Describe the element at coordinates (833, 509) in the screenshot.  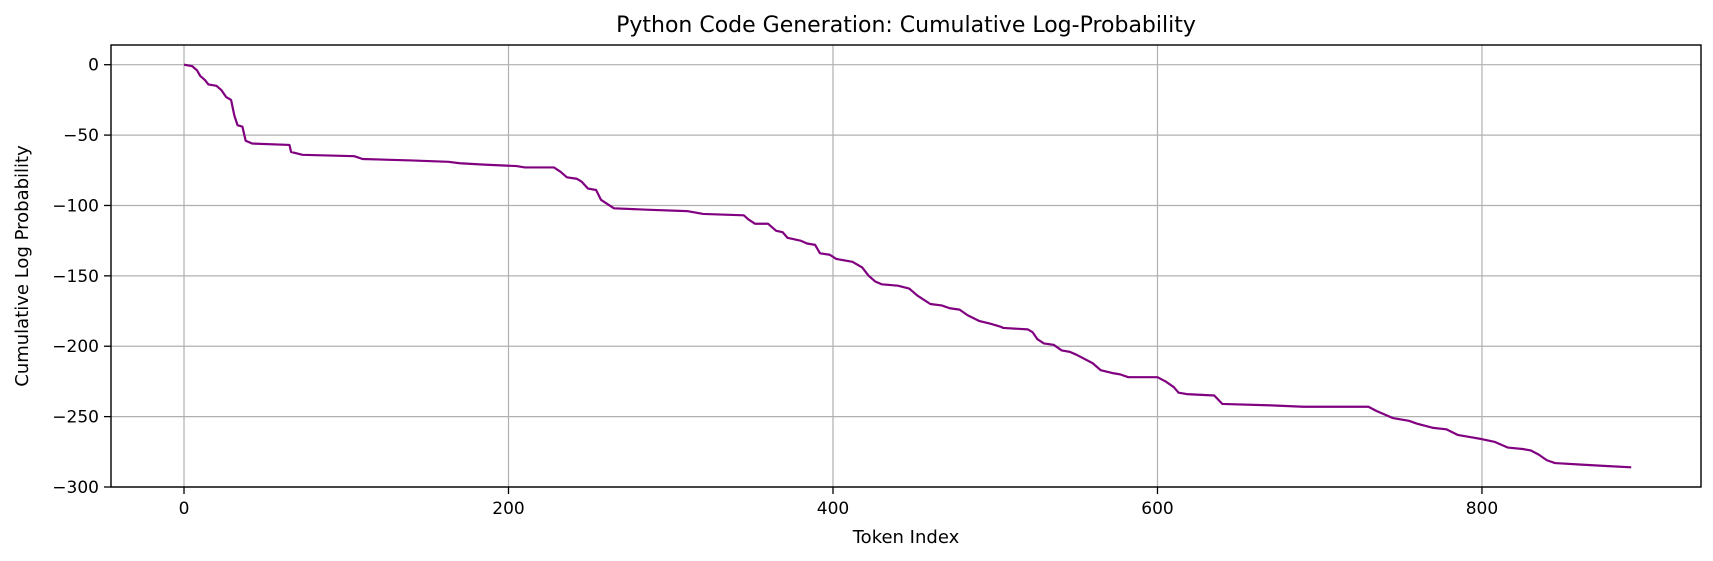
I see `x-tick-label: 400` at that location.